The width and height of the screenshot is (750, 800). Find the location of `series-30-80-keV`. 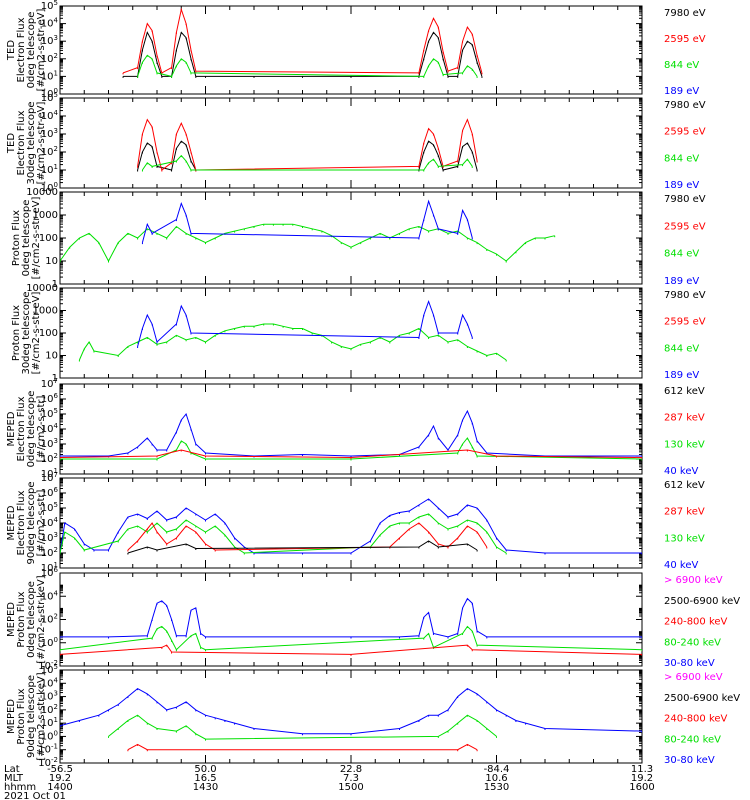

series-30-80-keV is located at coordinates (351, 617).